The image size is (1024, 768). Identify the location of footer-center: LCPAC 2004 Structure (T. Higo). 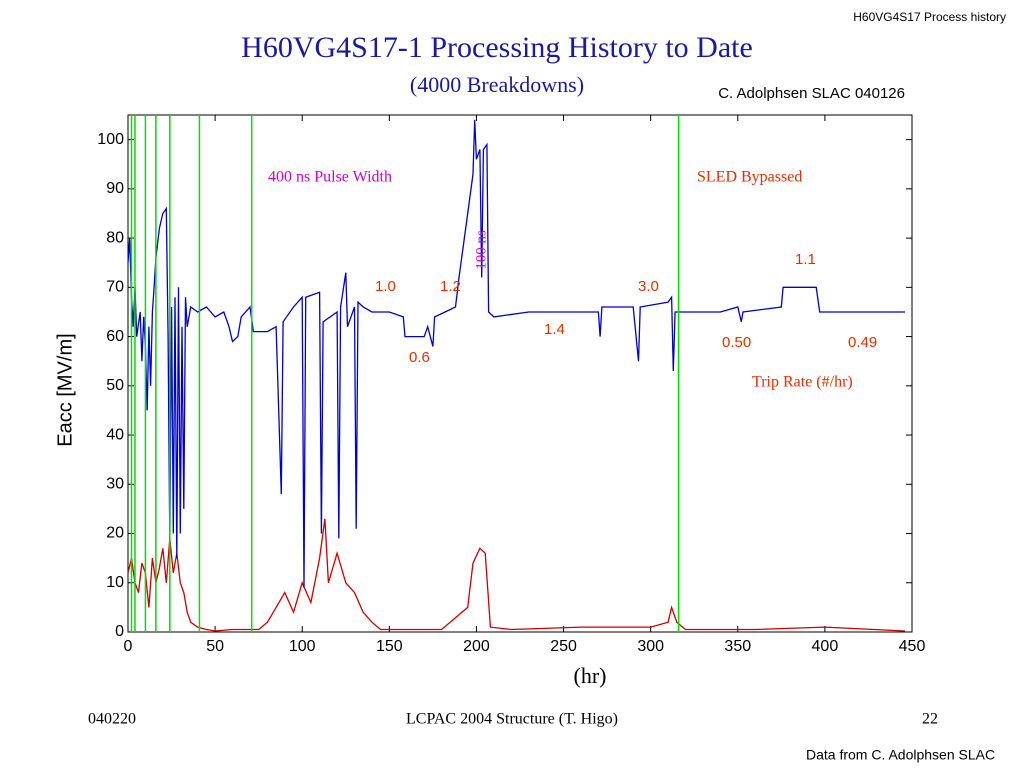
(512, 719).